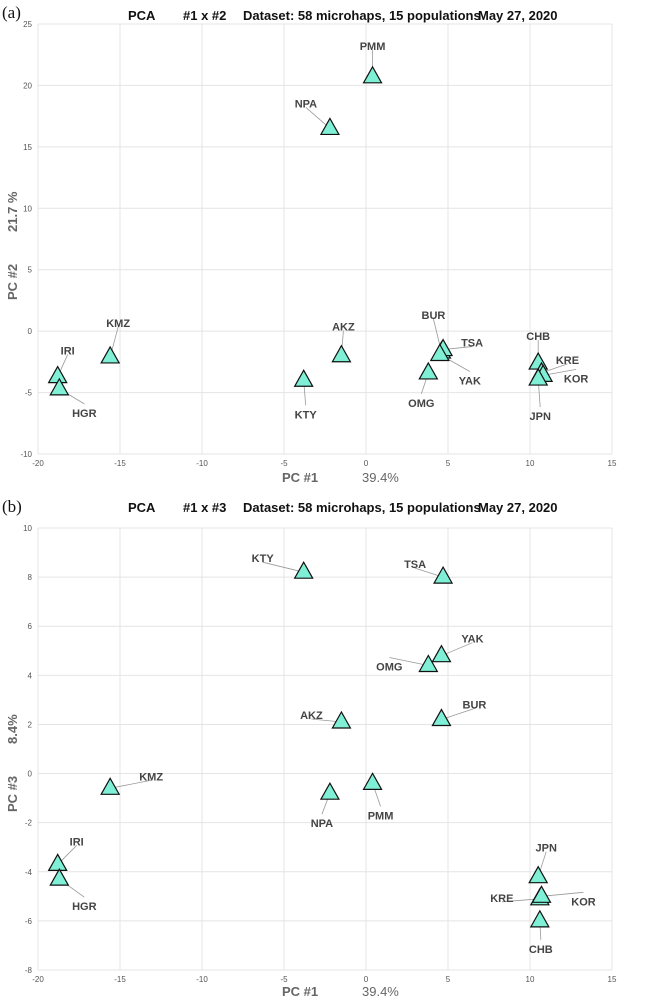  I want to click on x-tick-label: -20, so click(38, 463).